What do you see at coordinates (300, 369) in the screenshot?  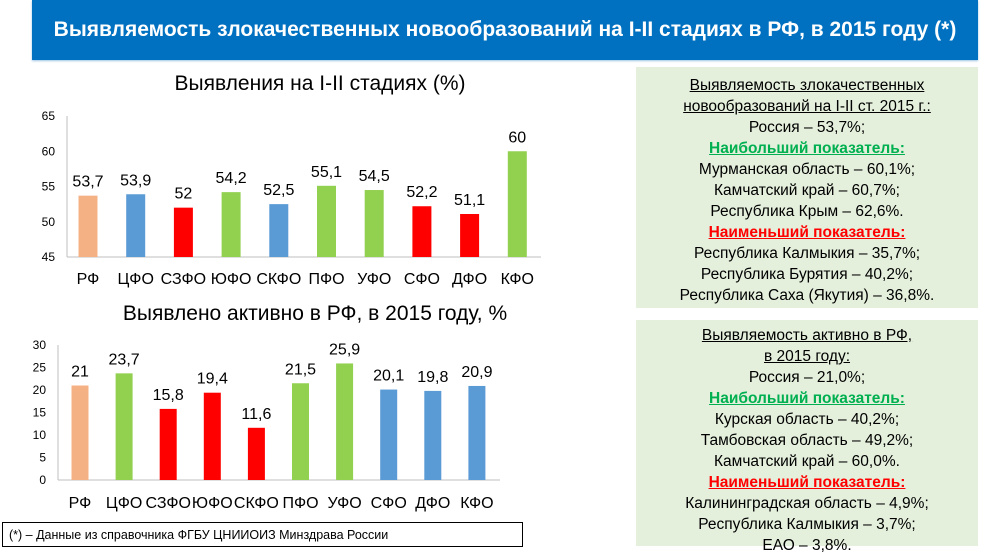 I see `data-label: 21,5` at bounding box center [300, 369].